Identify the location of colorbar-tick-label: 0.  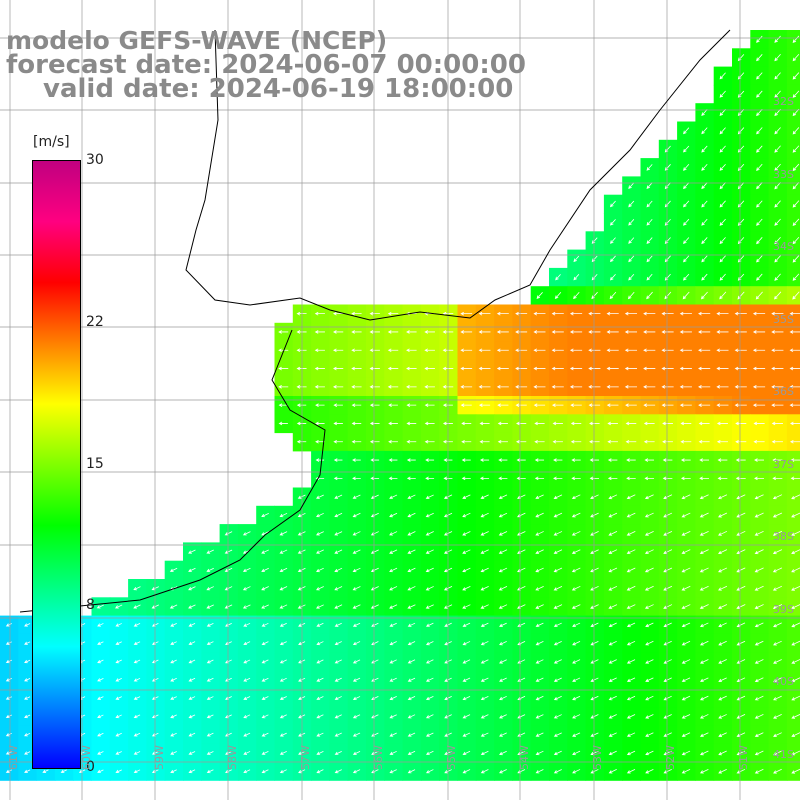
(90, 767).